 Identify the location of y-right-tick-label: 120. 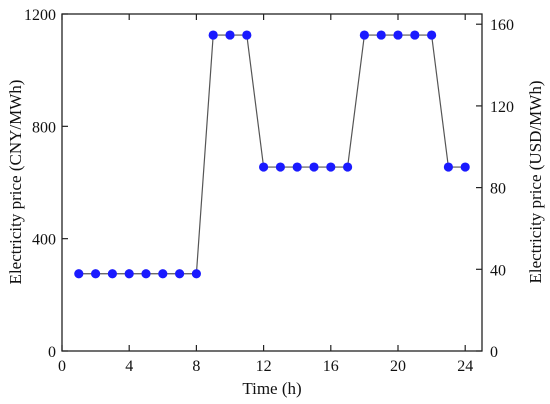
(502, 107).